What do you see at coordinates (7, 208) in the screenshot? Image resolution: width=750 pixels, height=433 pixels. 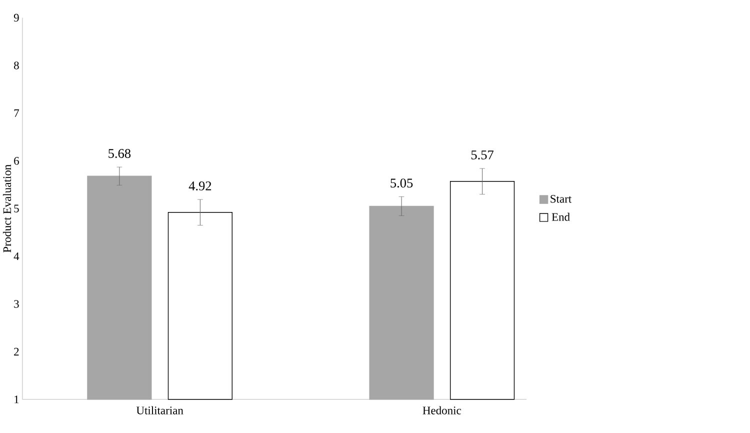 I see `y-axis-title: Product Evaluation` at bounding box center [7, 208].